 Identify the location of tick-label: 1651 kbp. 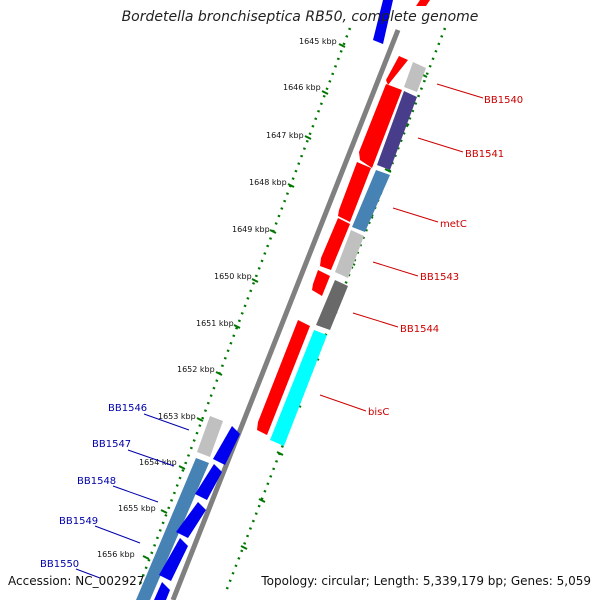
(215, 323).